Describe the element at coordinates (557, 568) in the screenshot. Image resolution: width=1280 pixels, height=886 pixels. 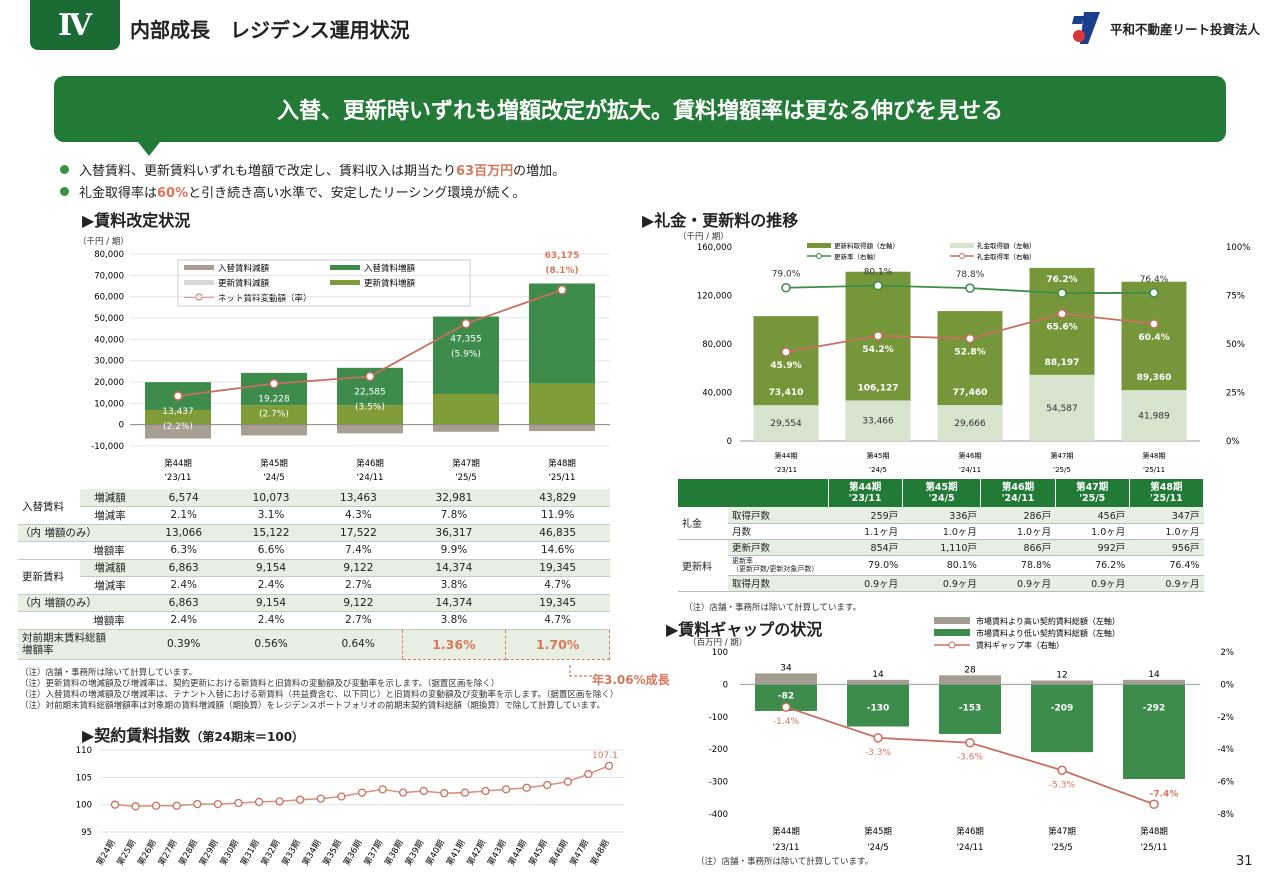
I see `table-cell: 19,345` at that location.